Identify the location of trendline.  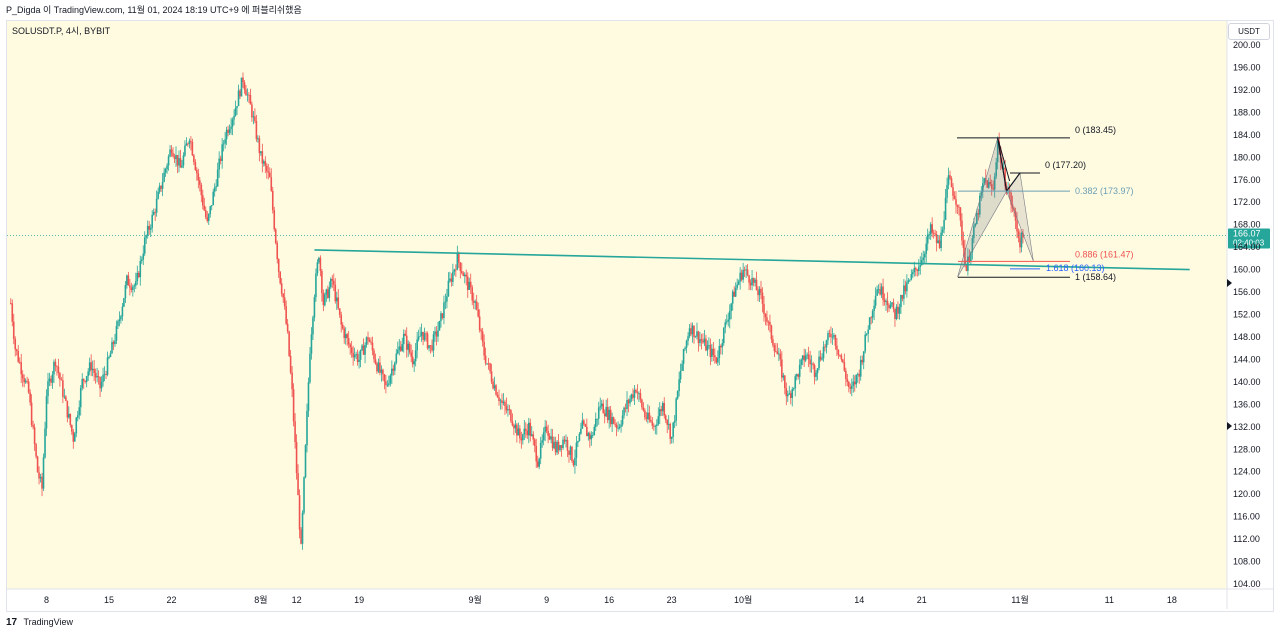
(752, 260).